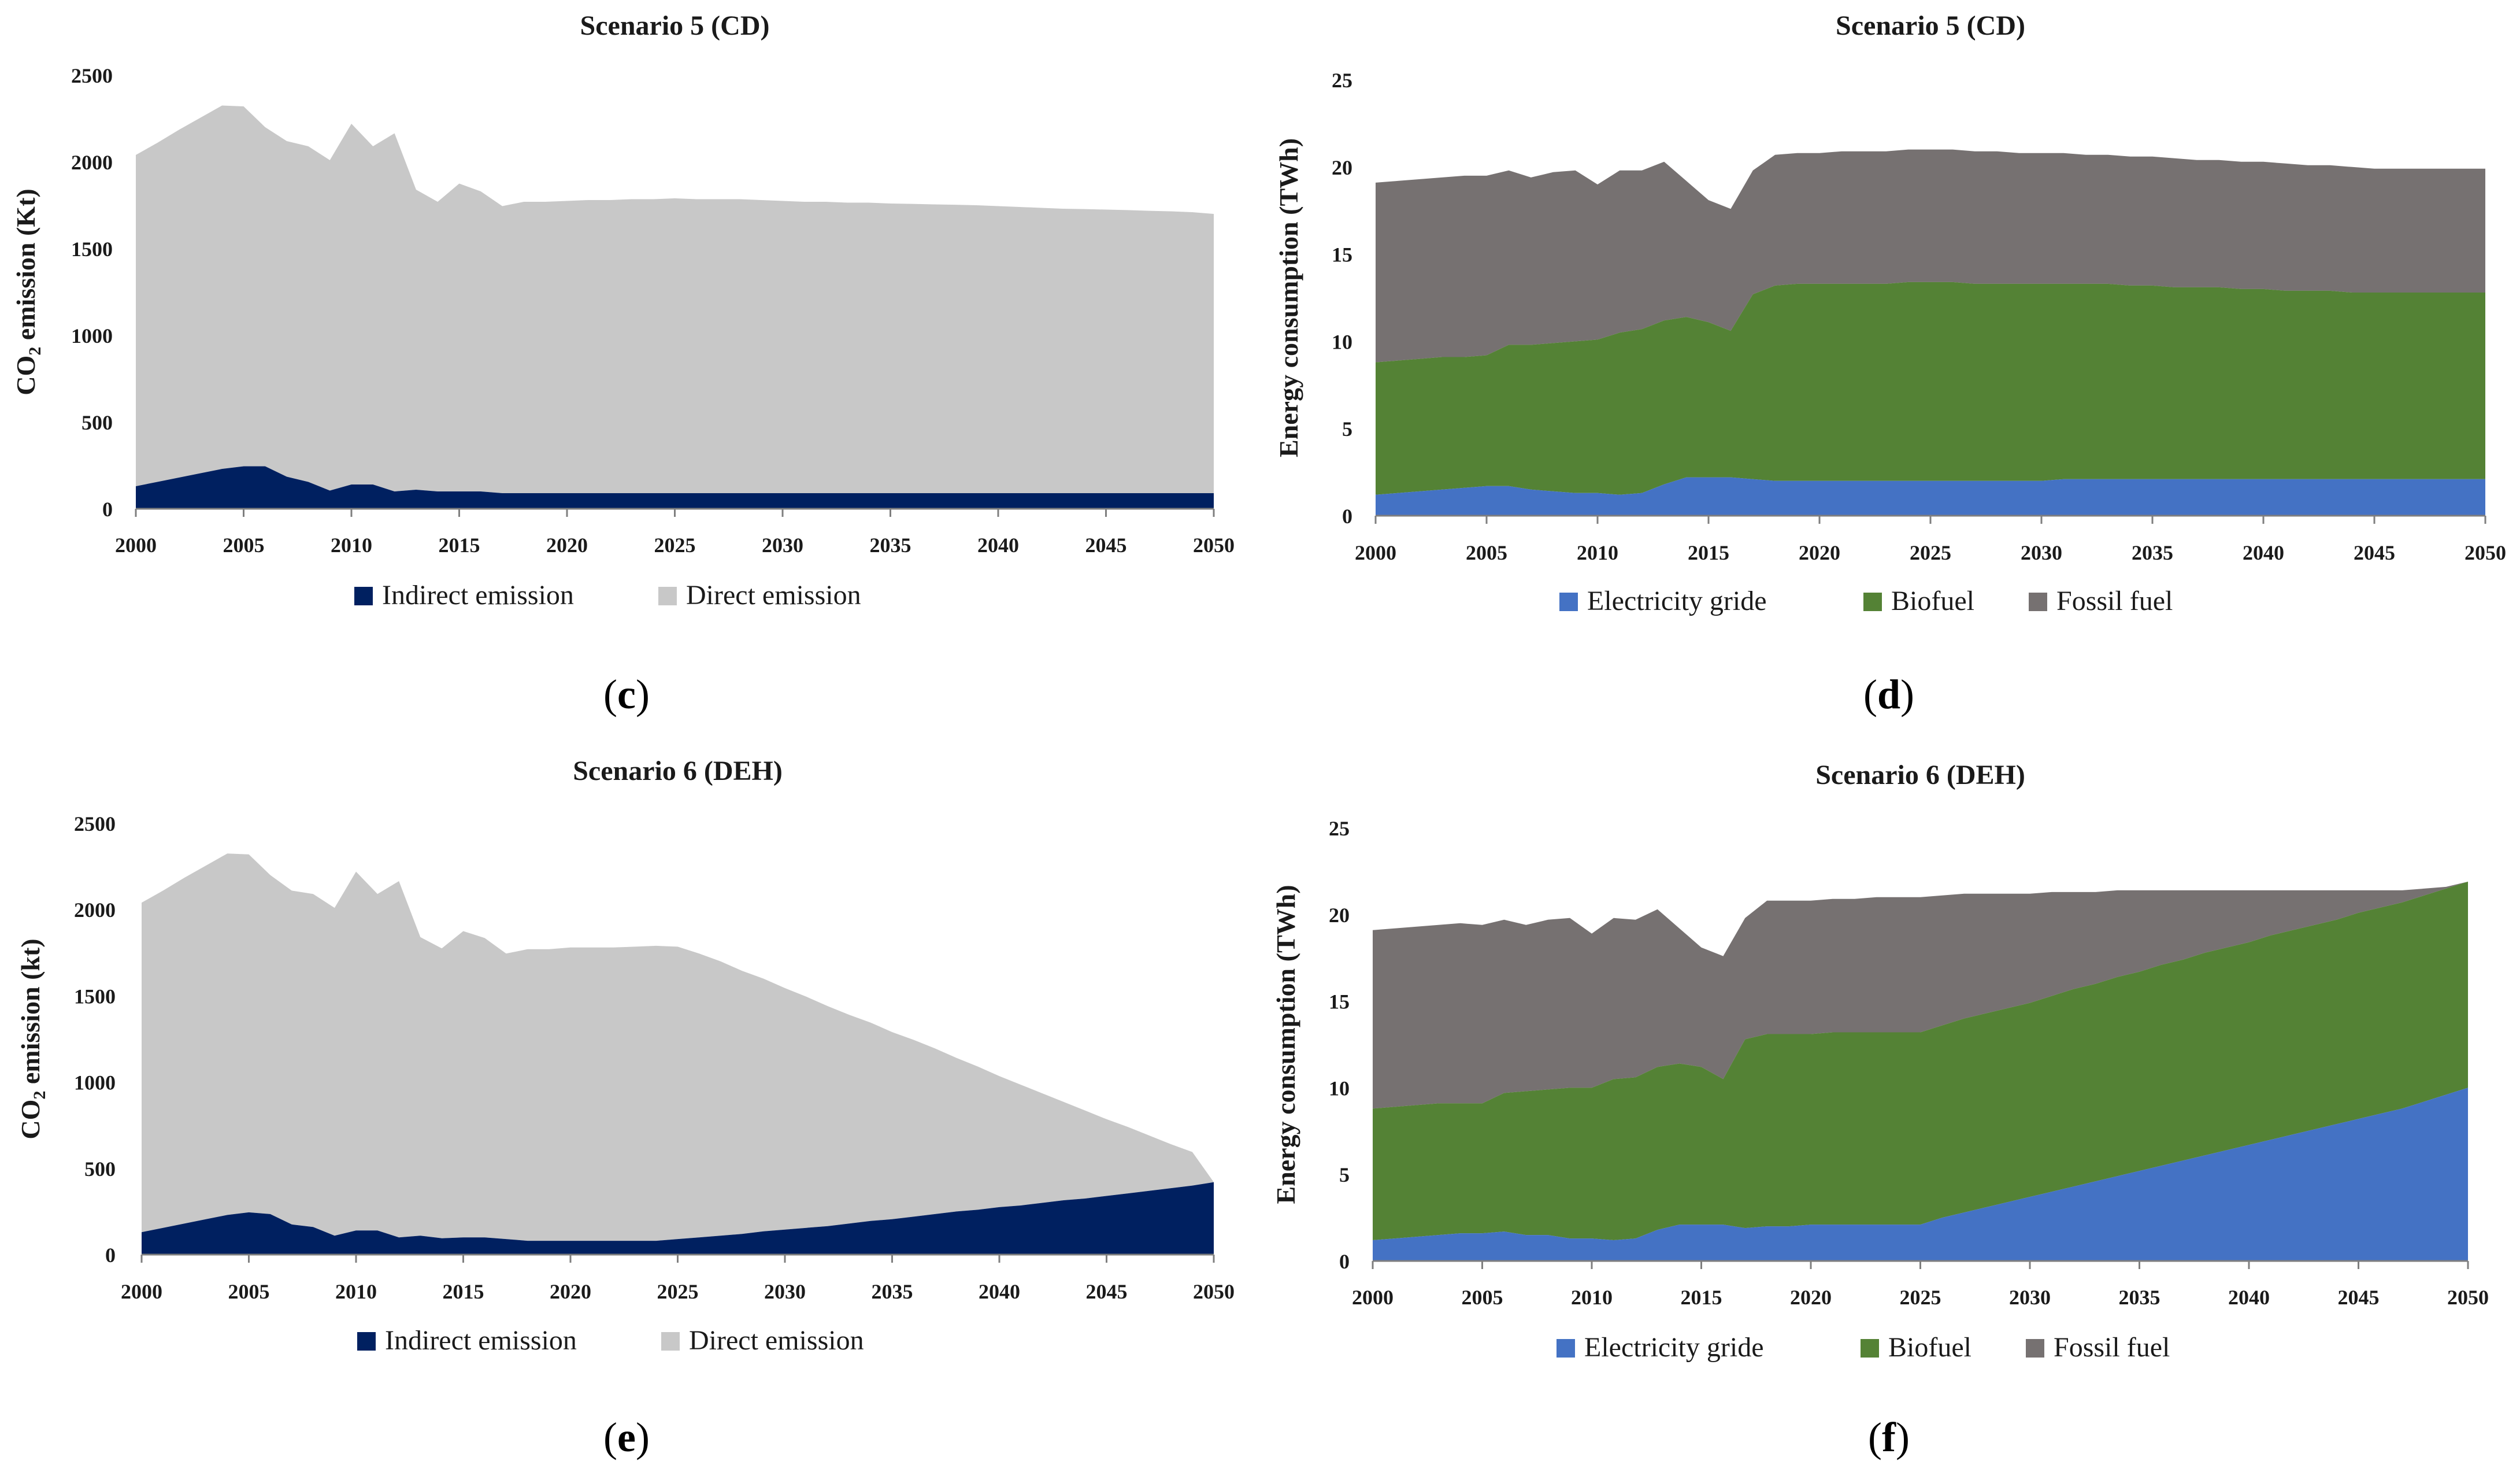  I want to click on y-axis-label: CO2 emission (kt), so click(32, 1038).